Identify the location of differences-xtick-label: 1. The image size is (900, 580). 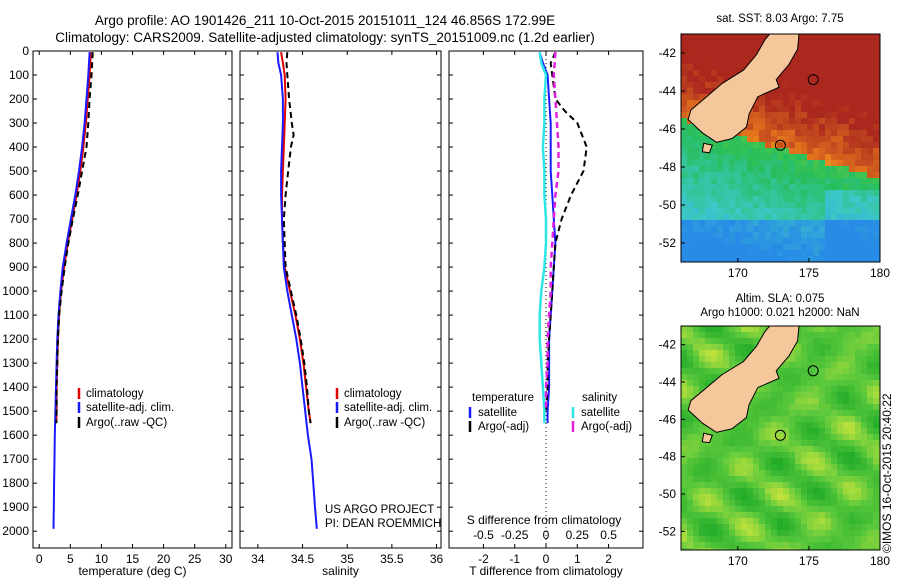
(577, 559).